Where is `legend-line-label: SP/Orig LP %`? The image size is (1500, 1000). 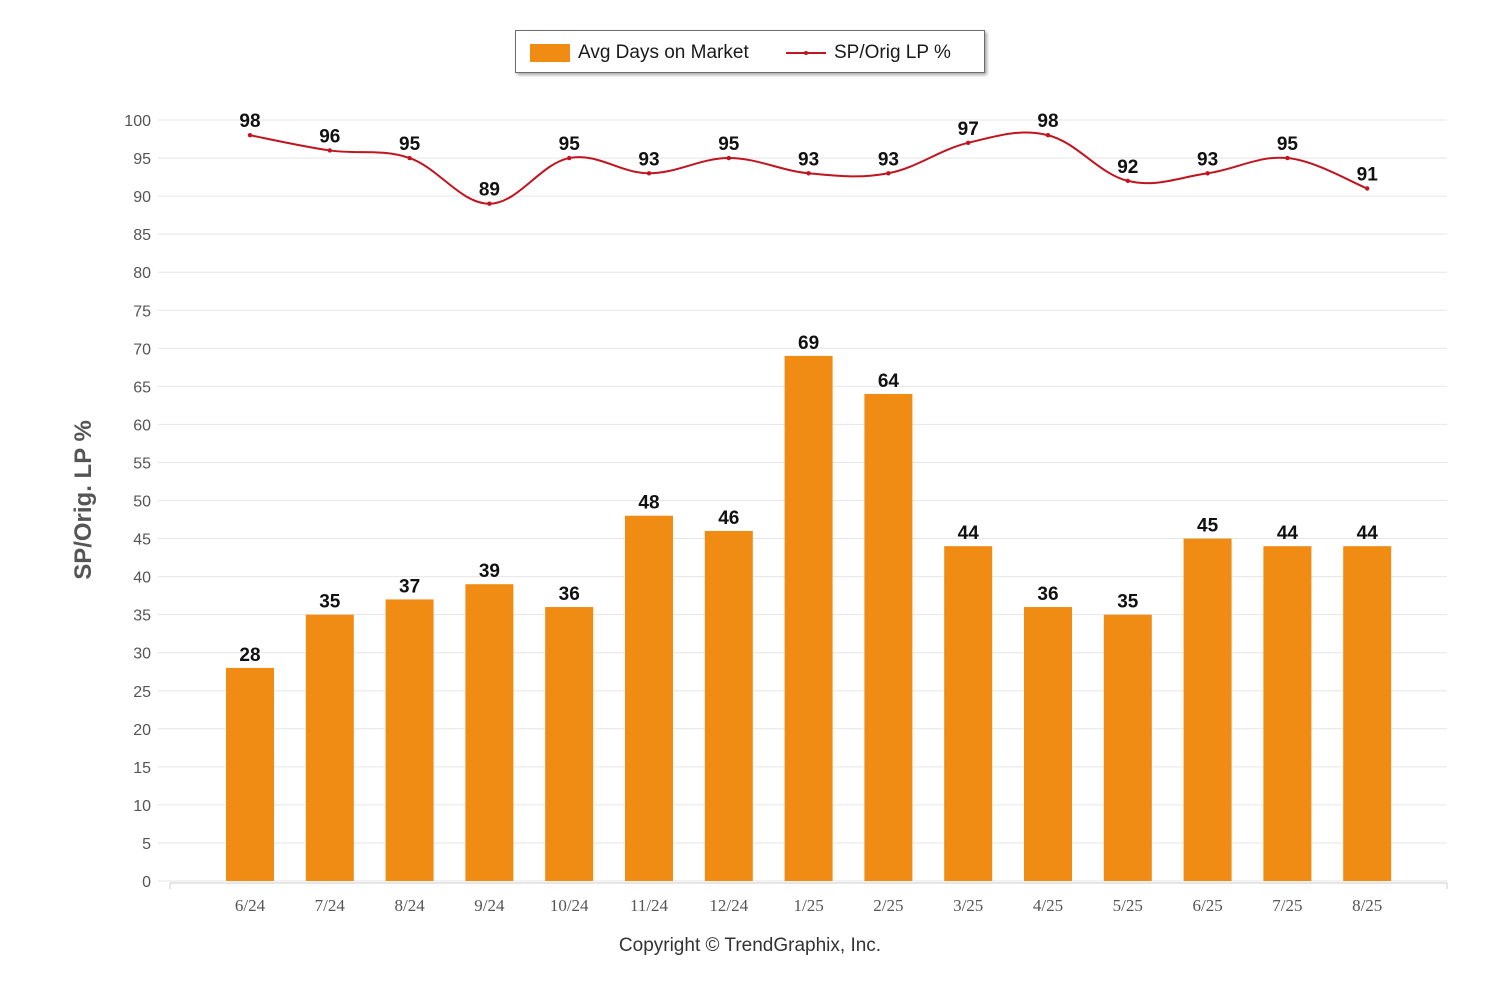
legend-line-label: SP/Orig LP % is located at coordinates (892, 52).